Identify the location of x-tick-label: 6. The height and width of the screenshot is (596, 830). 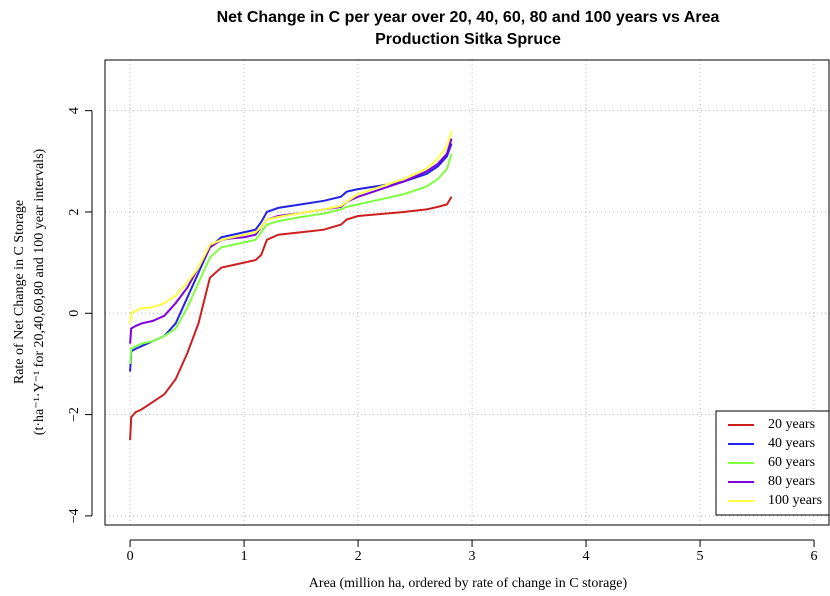
(814, 556).